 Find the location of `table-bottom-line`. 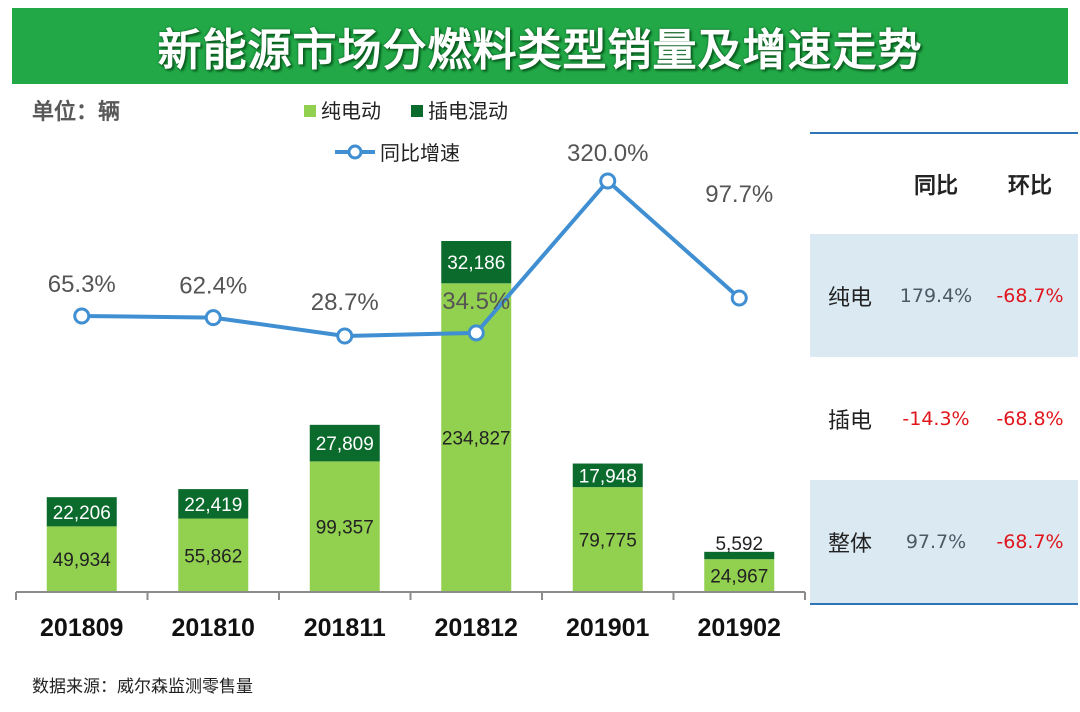

table-bottom-line is located at coordinates (944, 604).